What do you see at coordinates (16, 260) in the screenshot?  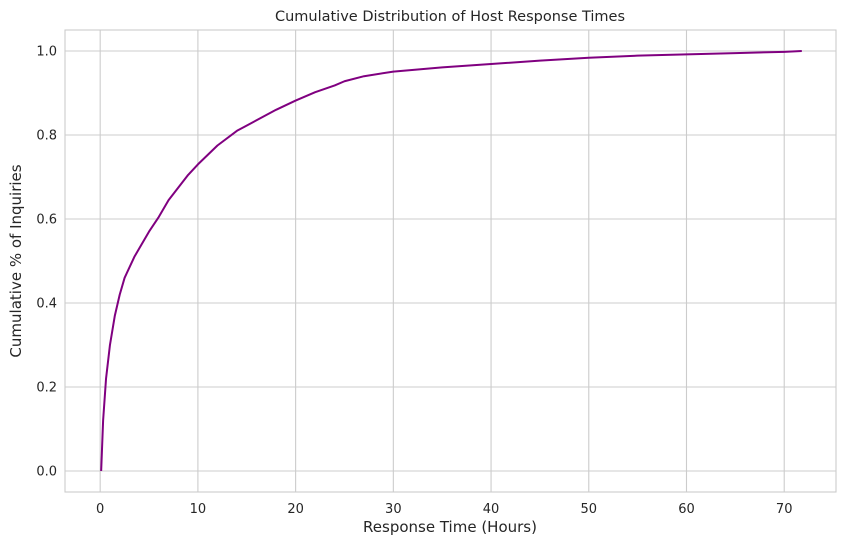 I see `y-axis-label: Cumulative % of Inquiries` at bounding box center [16, 260].